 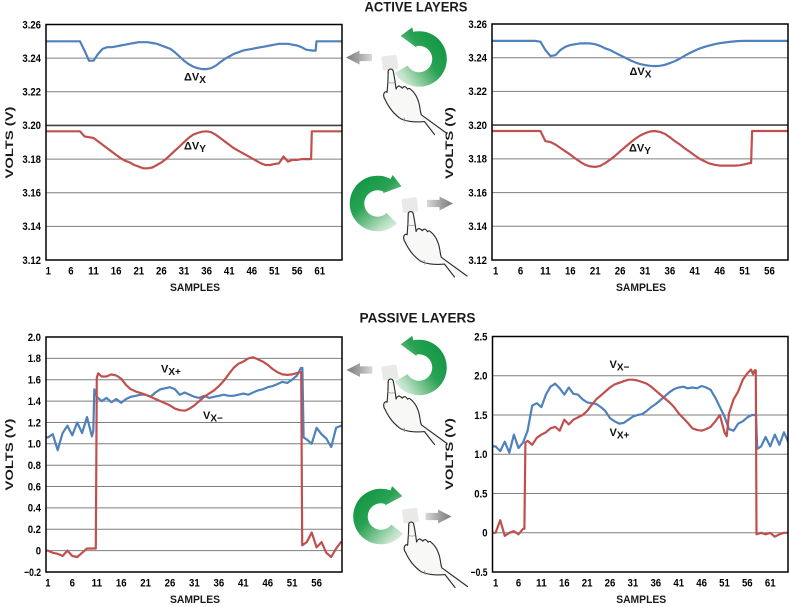 I want to click on svg-text: −0.5, so click(x=479, y=573).